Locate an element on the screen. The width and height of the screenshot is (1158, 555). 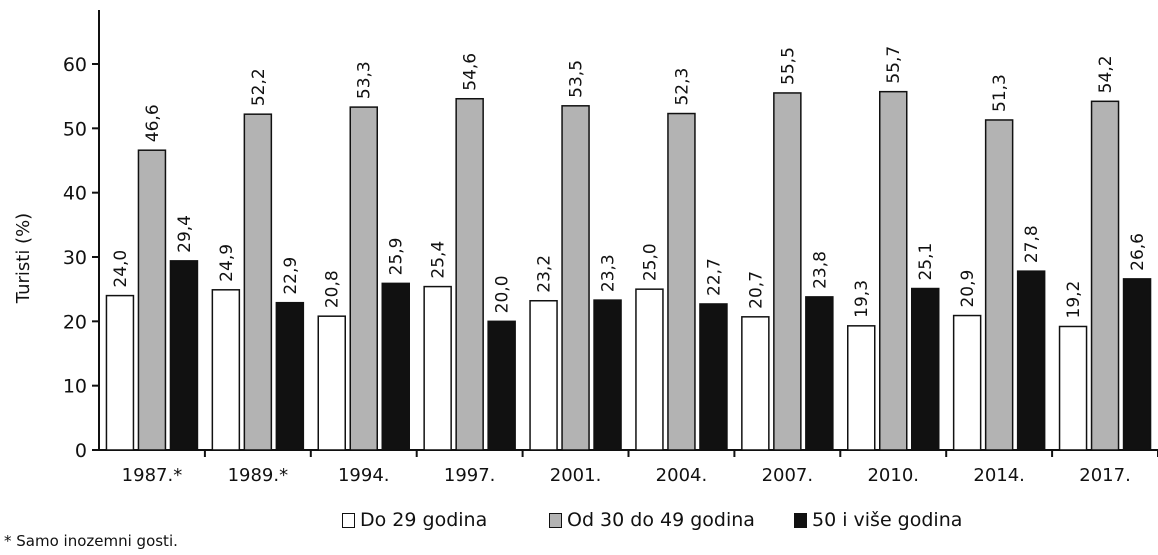
value-label-under-29: 20,7 is located at coordinates (756, 290).